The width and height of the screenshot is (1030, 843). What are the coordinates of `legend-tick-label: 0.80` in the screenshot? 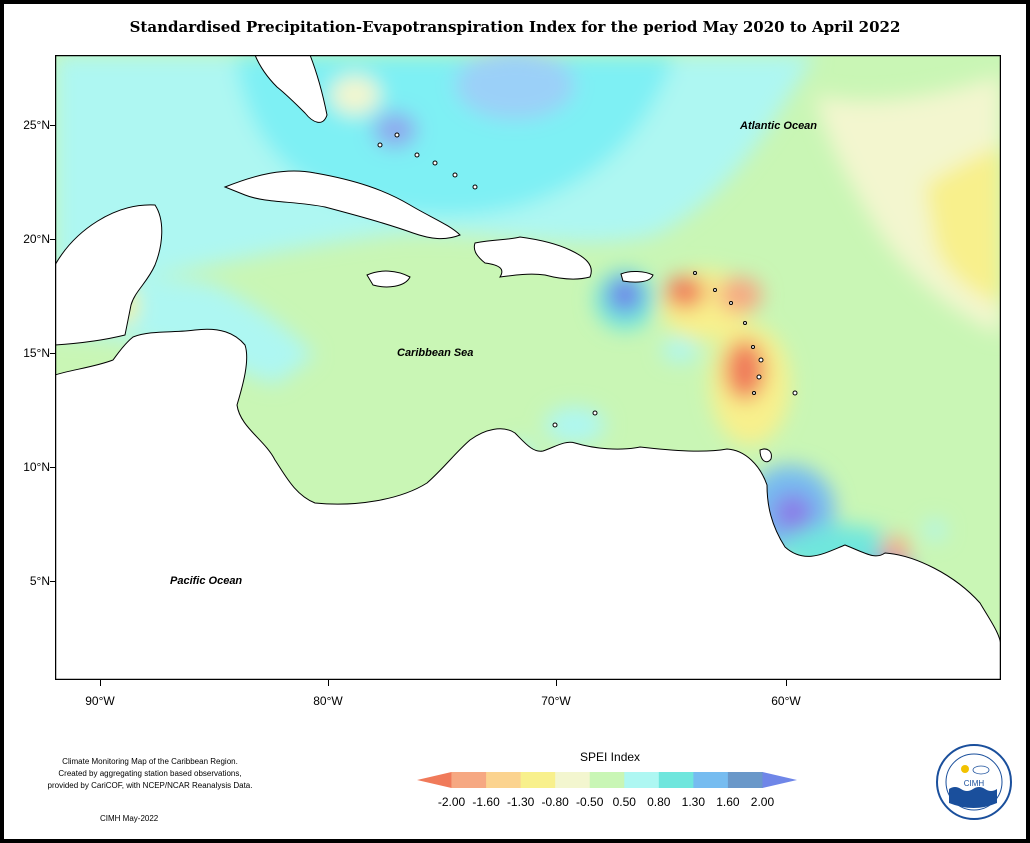 It's located at (659, 802).